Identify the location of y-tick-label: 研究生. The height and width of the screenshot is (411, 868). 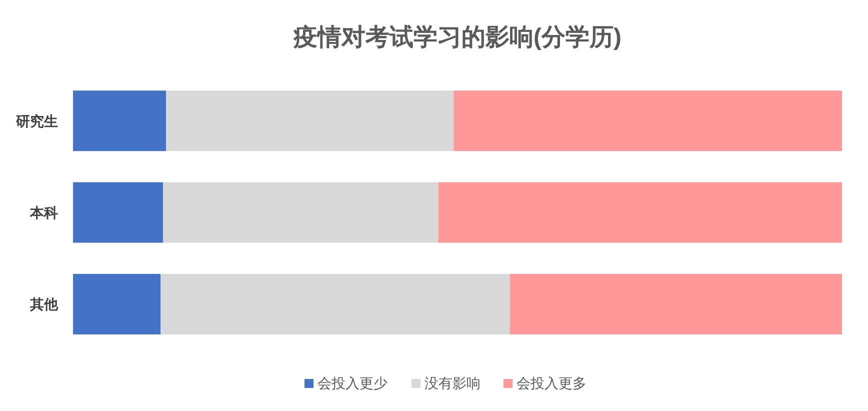
(36, 120).